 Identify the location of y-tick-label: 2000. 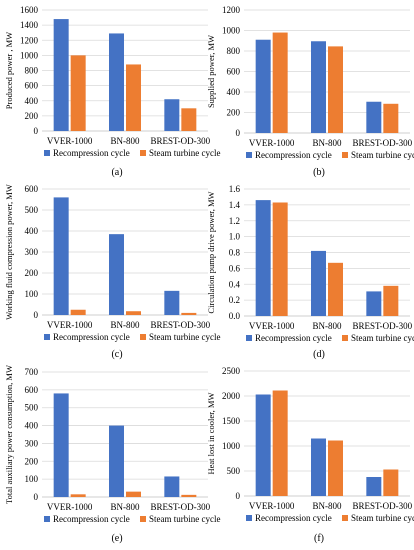
(231, 396).